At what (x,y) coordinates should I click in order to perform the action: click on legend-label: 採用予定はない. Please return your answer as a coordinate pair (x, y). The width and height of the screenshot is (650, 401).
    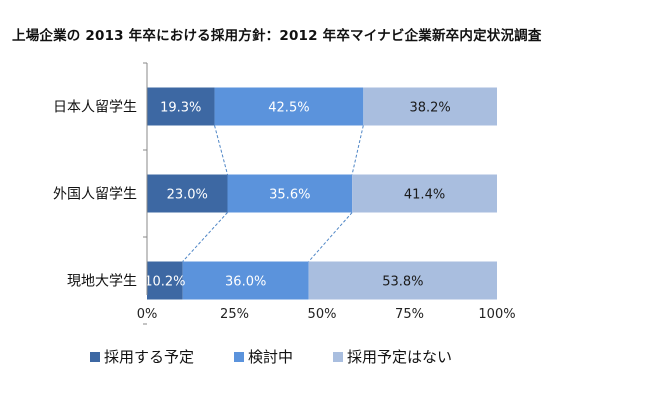
    Looking at the image, I should click on (400, 357).